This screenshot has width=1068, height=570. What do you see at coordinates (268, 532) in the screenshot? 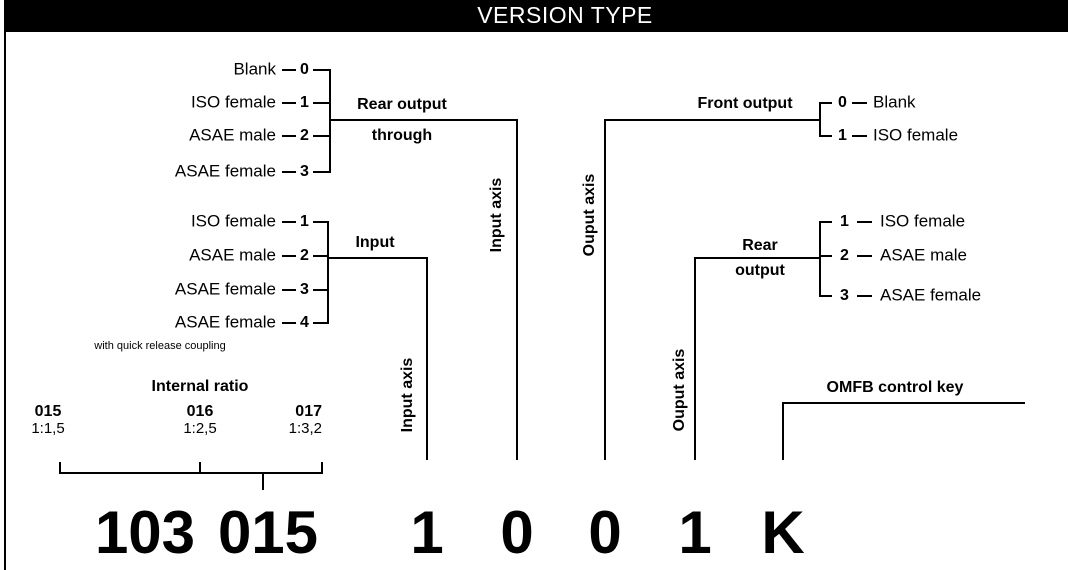
I see `code-part: 015` at bounding box center [268, 532].